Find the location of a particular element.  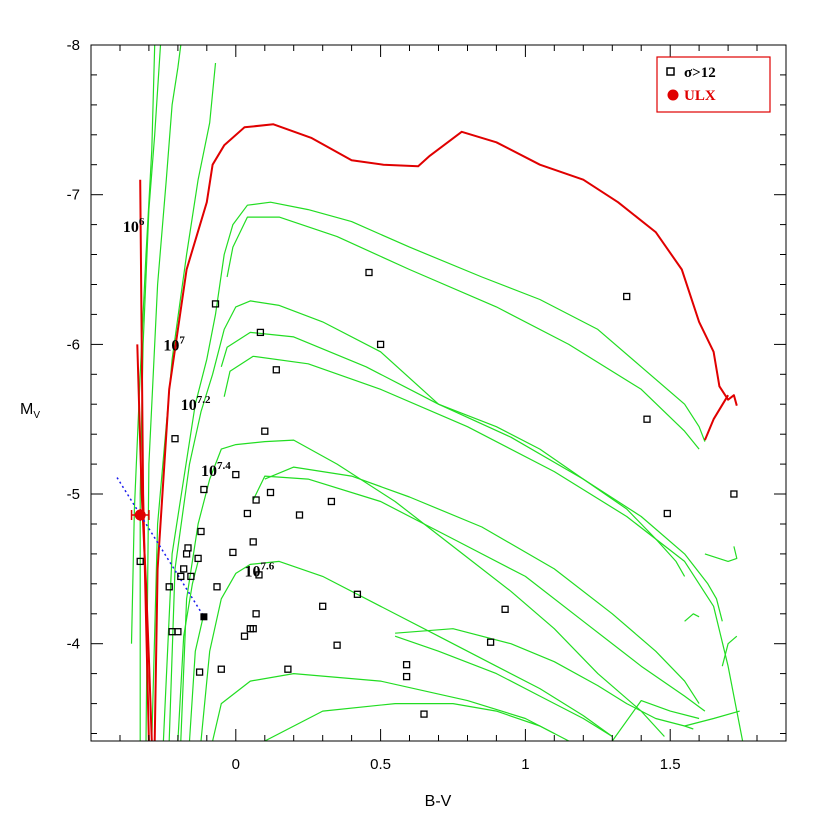

y-axis-label-sub: V is located at coordinates (36, 415).